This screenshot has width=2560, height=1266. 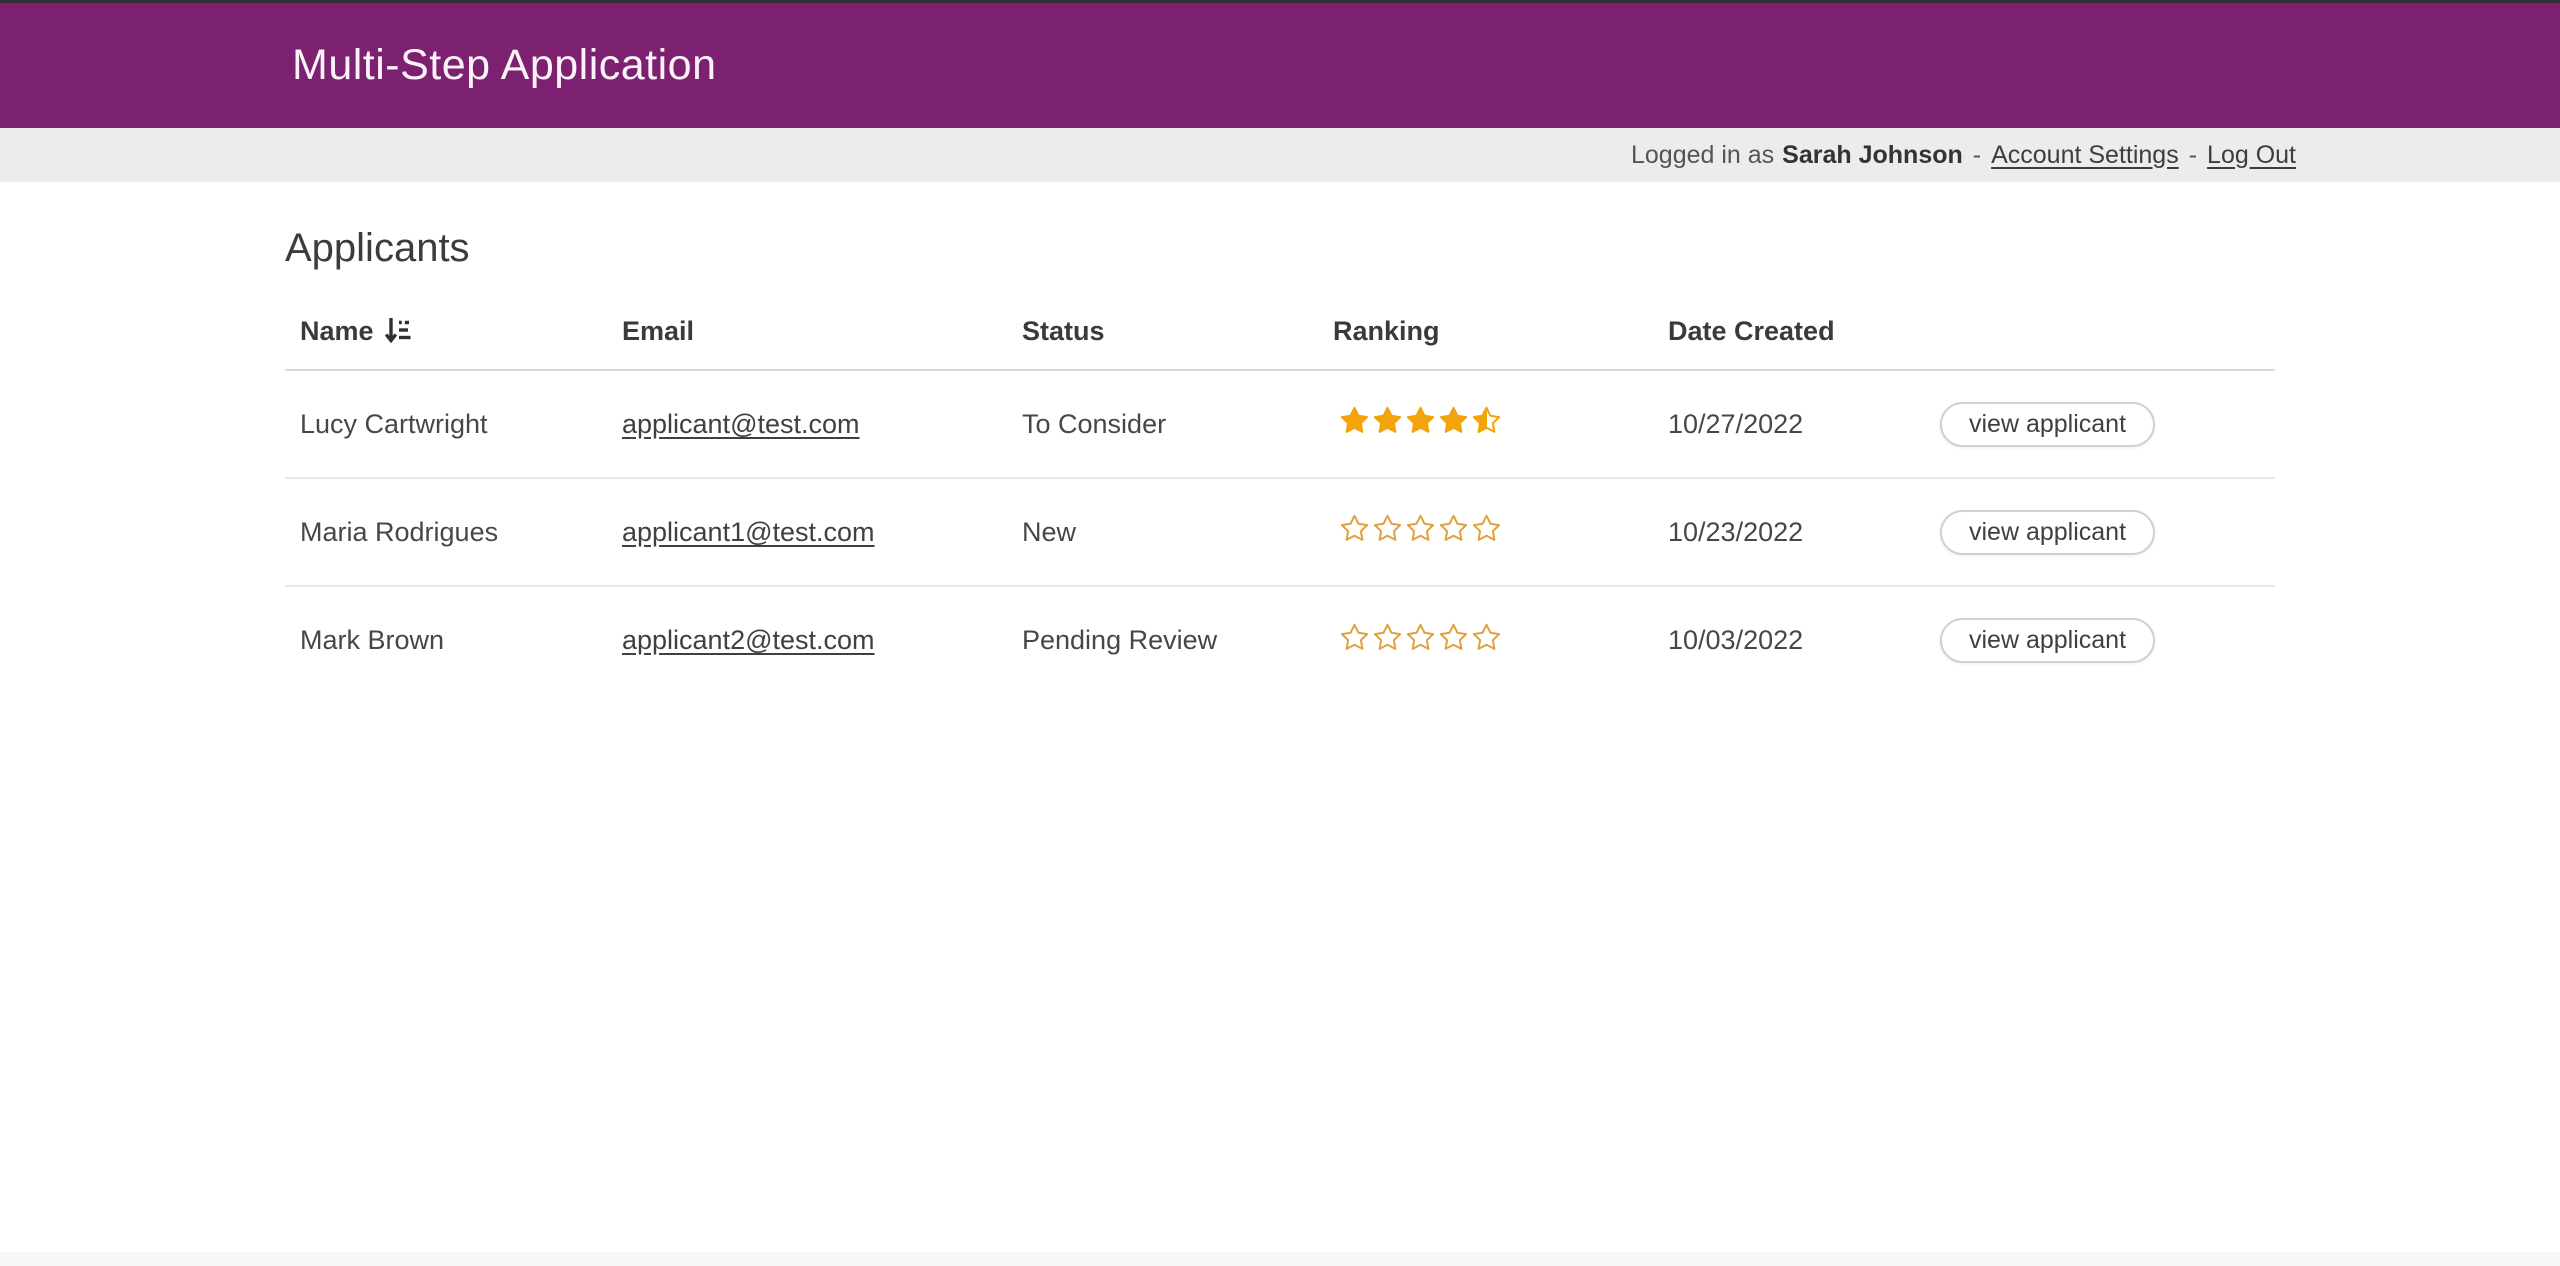 What do you see at coordinates (2100, 322) in the screenshot?
I see `column-header-actions` at bounding box center [2100, 322].